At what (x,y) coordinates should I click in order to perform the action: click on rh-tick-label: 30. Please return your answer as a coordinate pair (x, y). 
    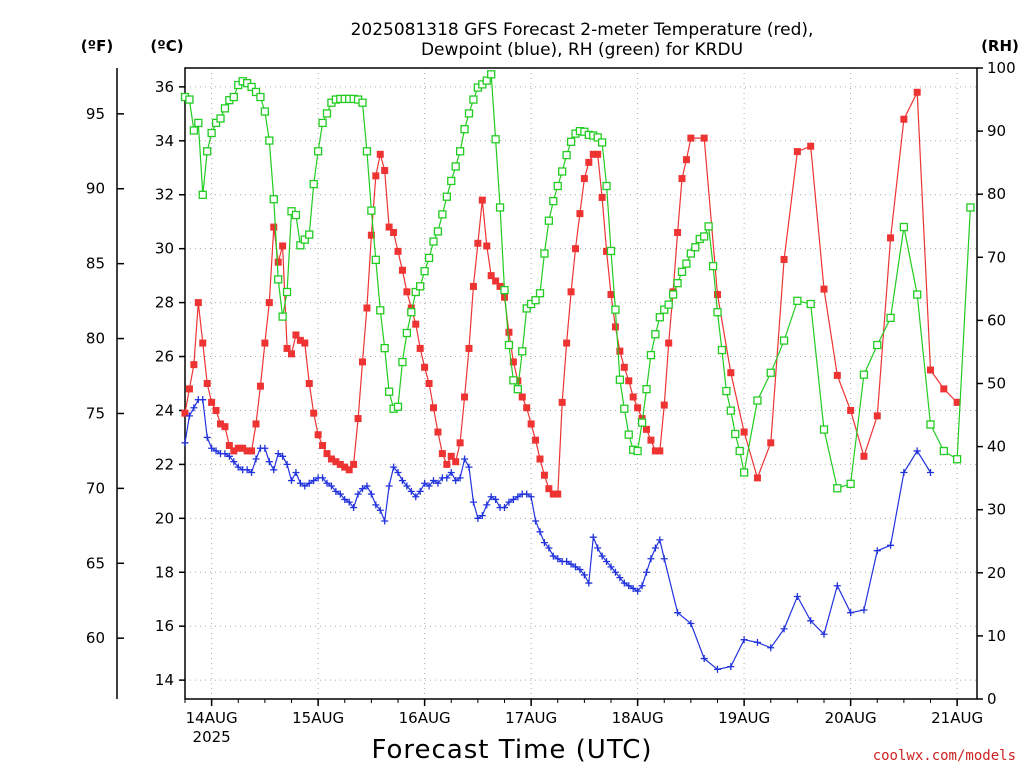
    Looking at the image, I should click on (996, 510).